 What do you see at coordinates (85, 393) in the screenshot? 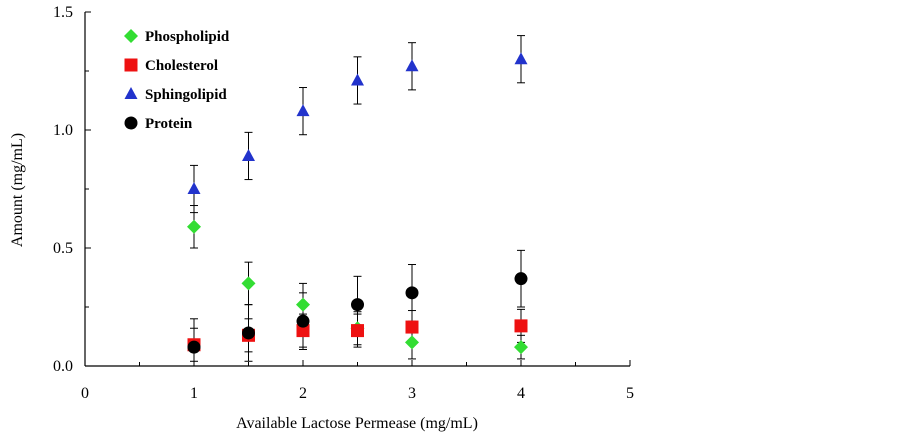
I see `x-tick-label: 0` at bounding box center [85, 393].